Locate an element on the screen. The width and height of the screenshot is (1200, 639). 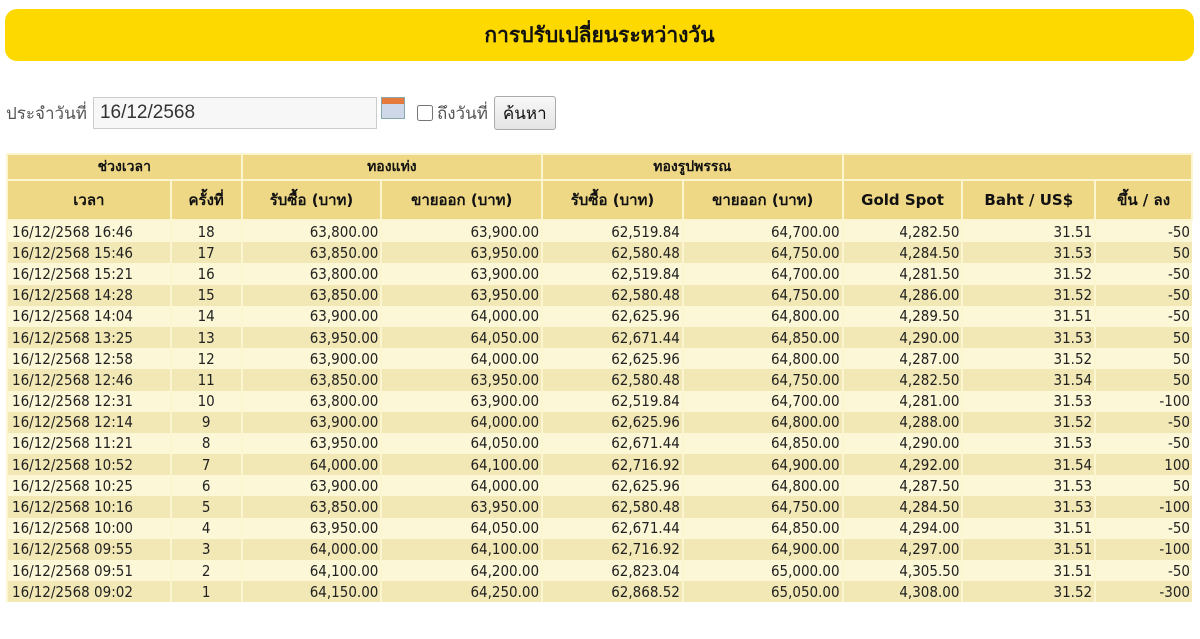
table-cell: 4,286.00 is located at coordinates (902, 295).